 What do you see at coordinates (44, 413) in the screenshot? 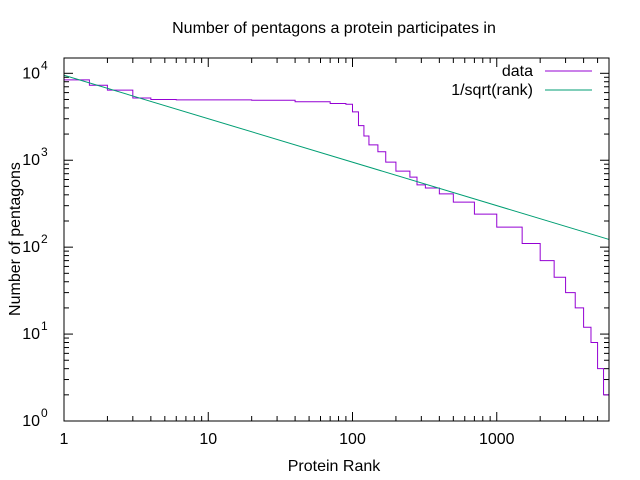
I see `y-tick-exponent: 0` at bounding box center [44, 413].